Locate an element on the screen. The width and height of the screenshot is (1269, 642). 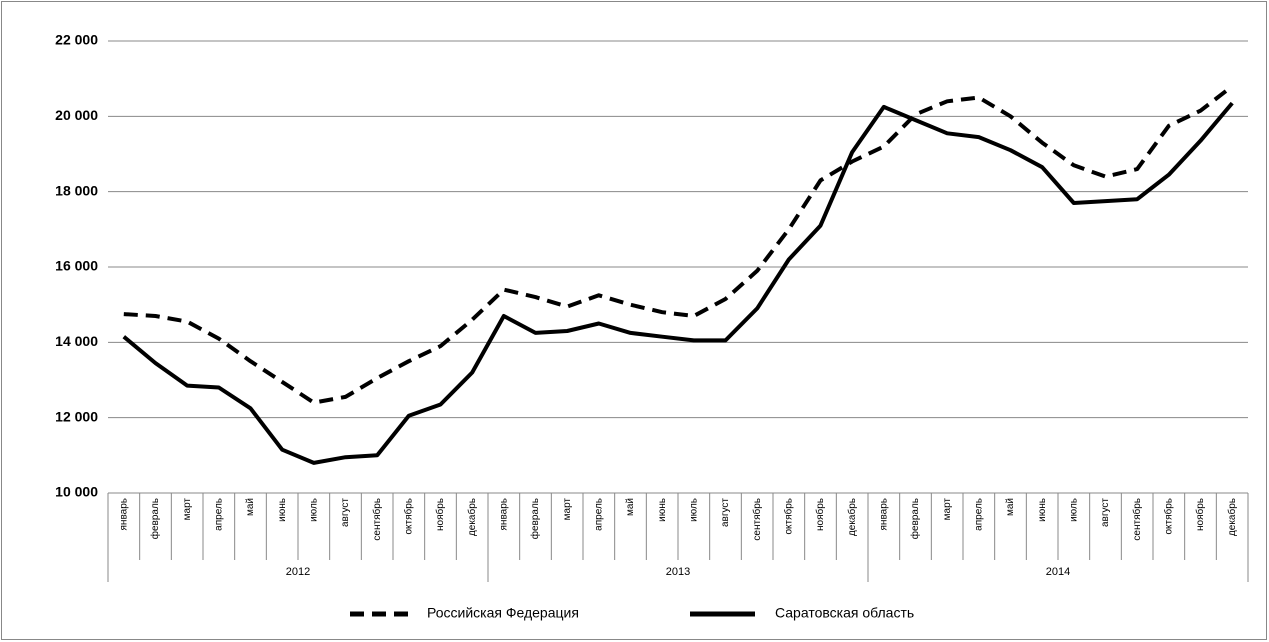
y-tick-label: 14 000 is located at coordinates (76, 341).